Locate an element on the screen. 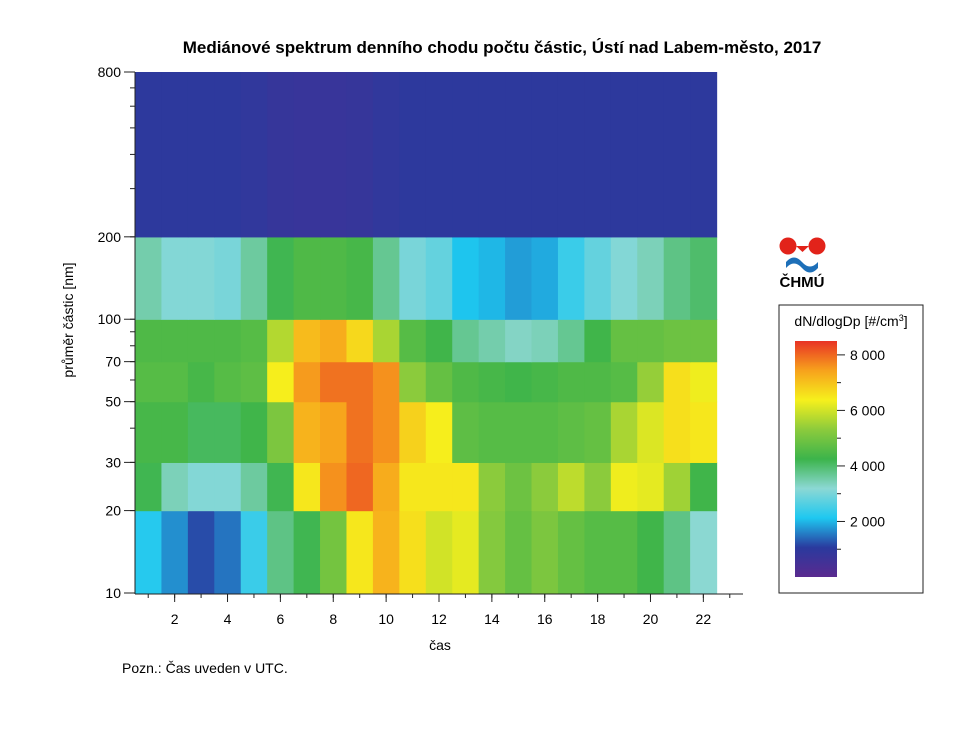  logo-red-circle-left is located at coordinates (788, 246).